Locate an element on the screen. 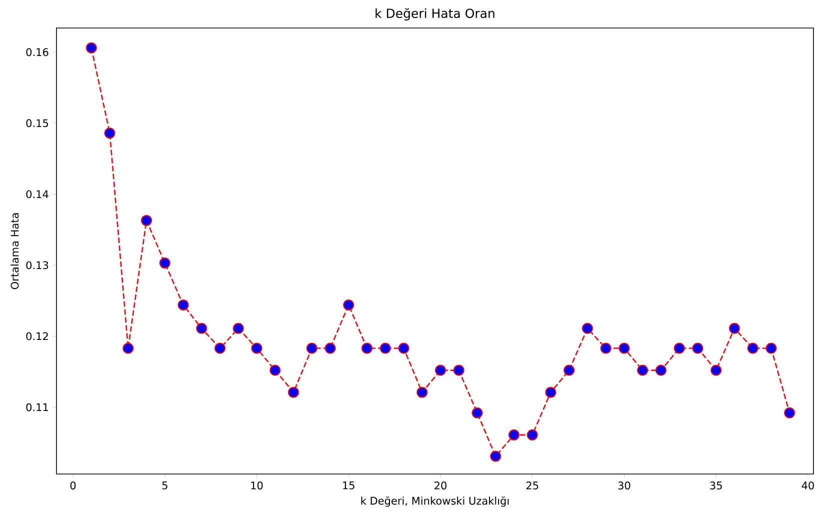 This screenshot has height=526, width=832. x-tick-label: 15 is located at coordinates (348, 486).